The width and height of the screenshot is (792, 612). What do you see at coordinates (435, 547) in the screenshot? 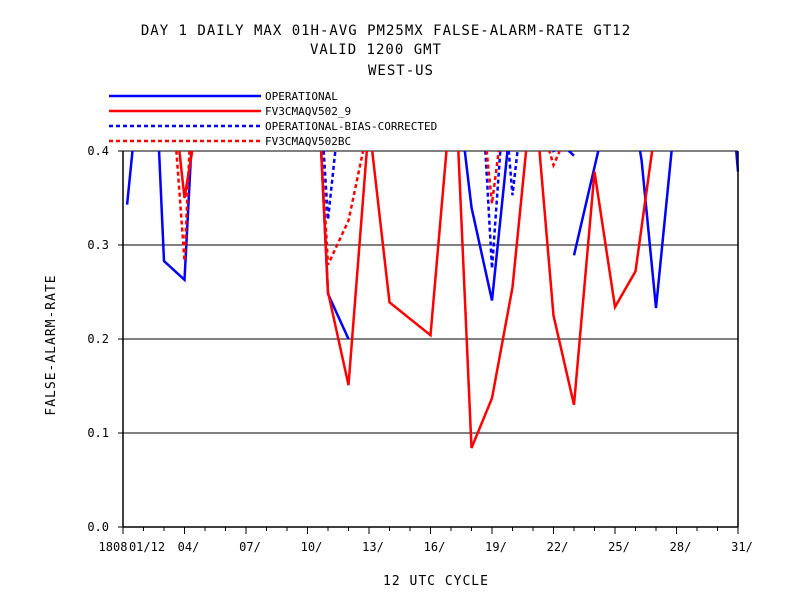
I see `x-tick-label: 16/` at bounding box center [435, 547].